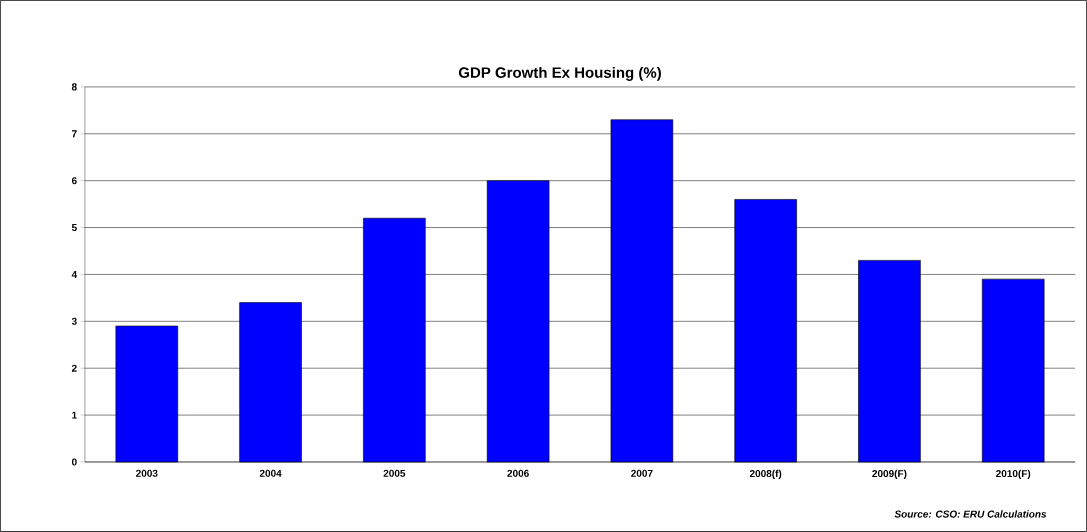 This screenshot has width=1087, height=532. Describe the element at coordinates (74, 228) in the screenshot. I see `y-tick-label: 5` at that location.